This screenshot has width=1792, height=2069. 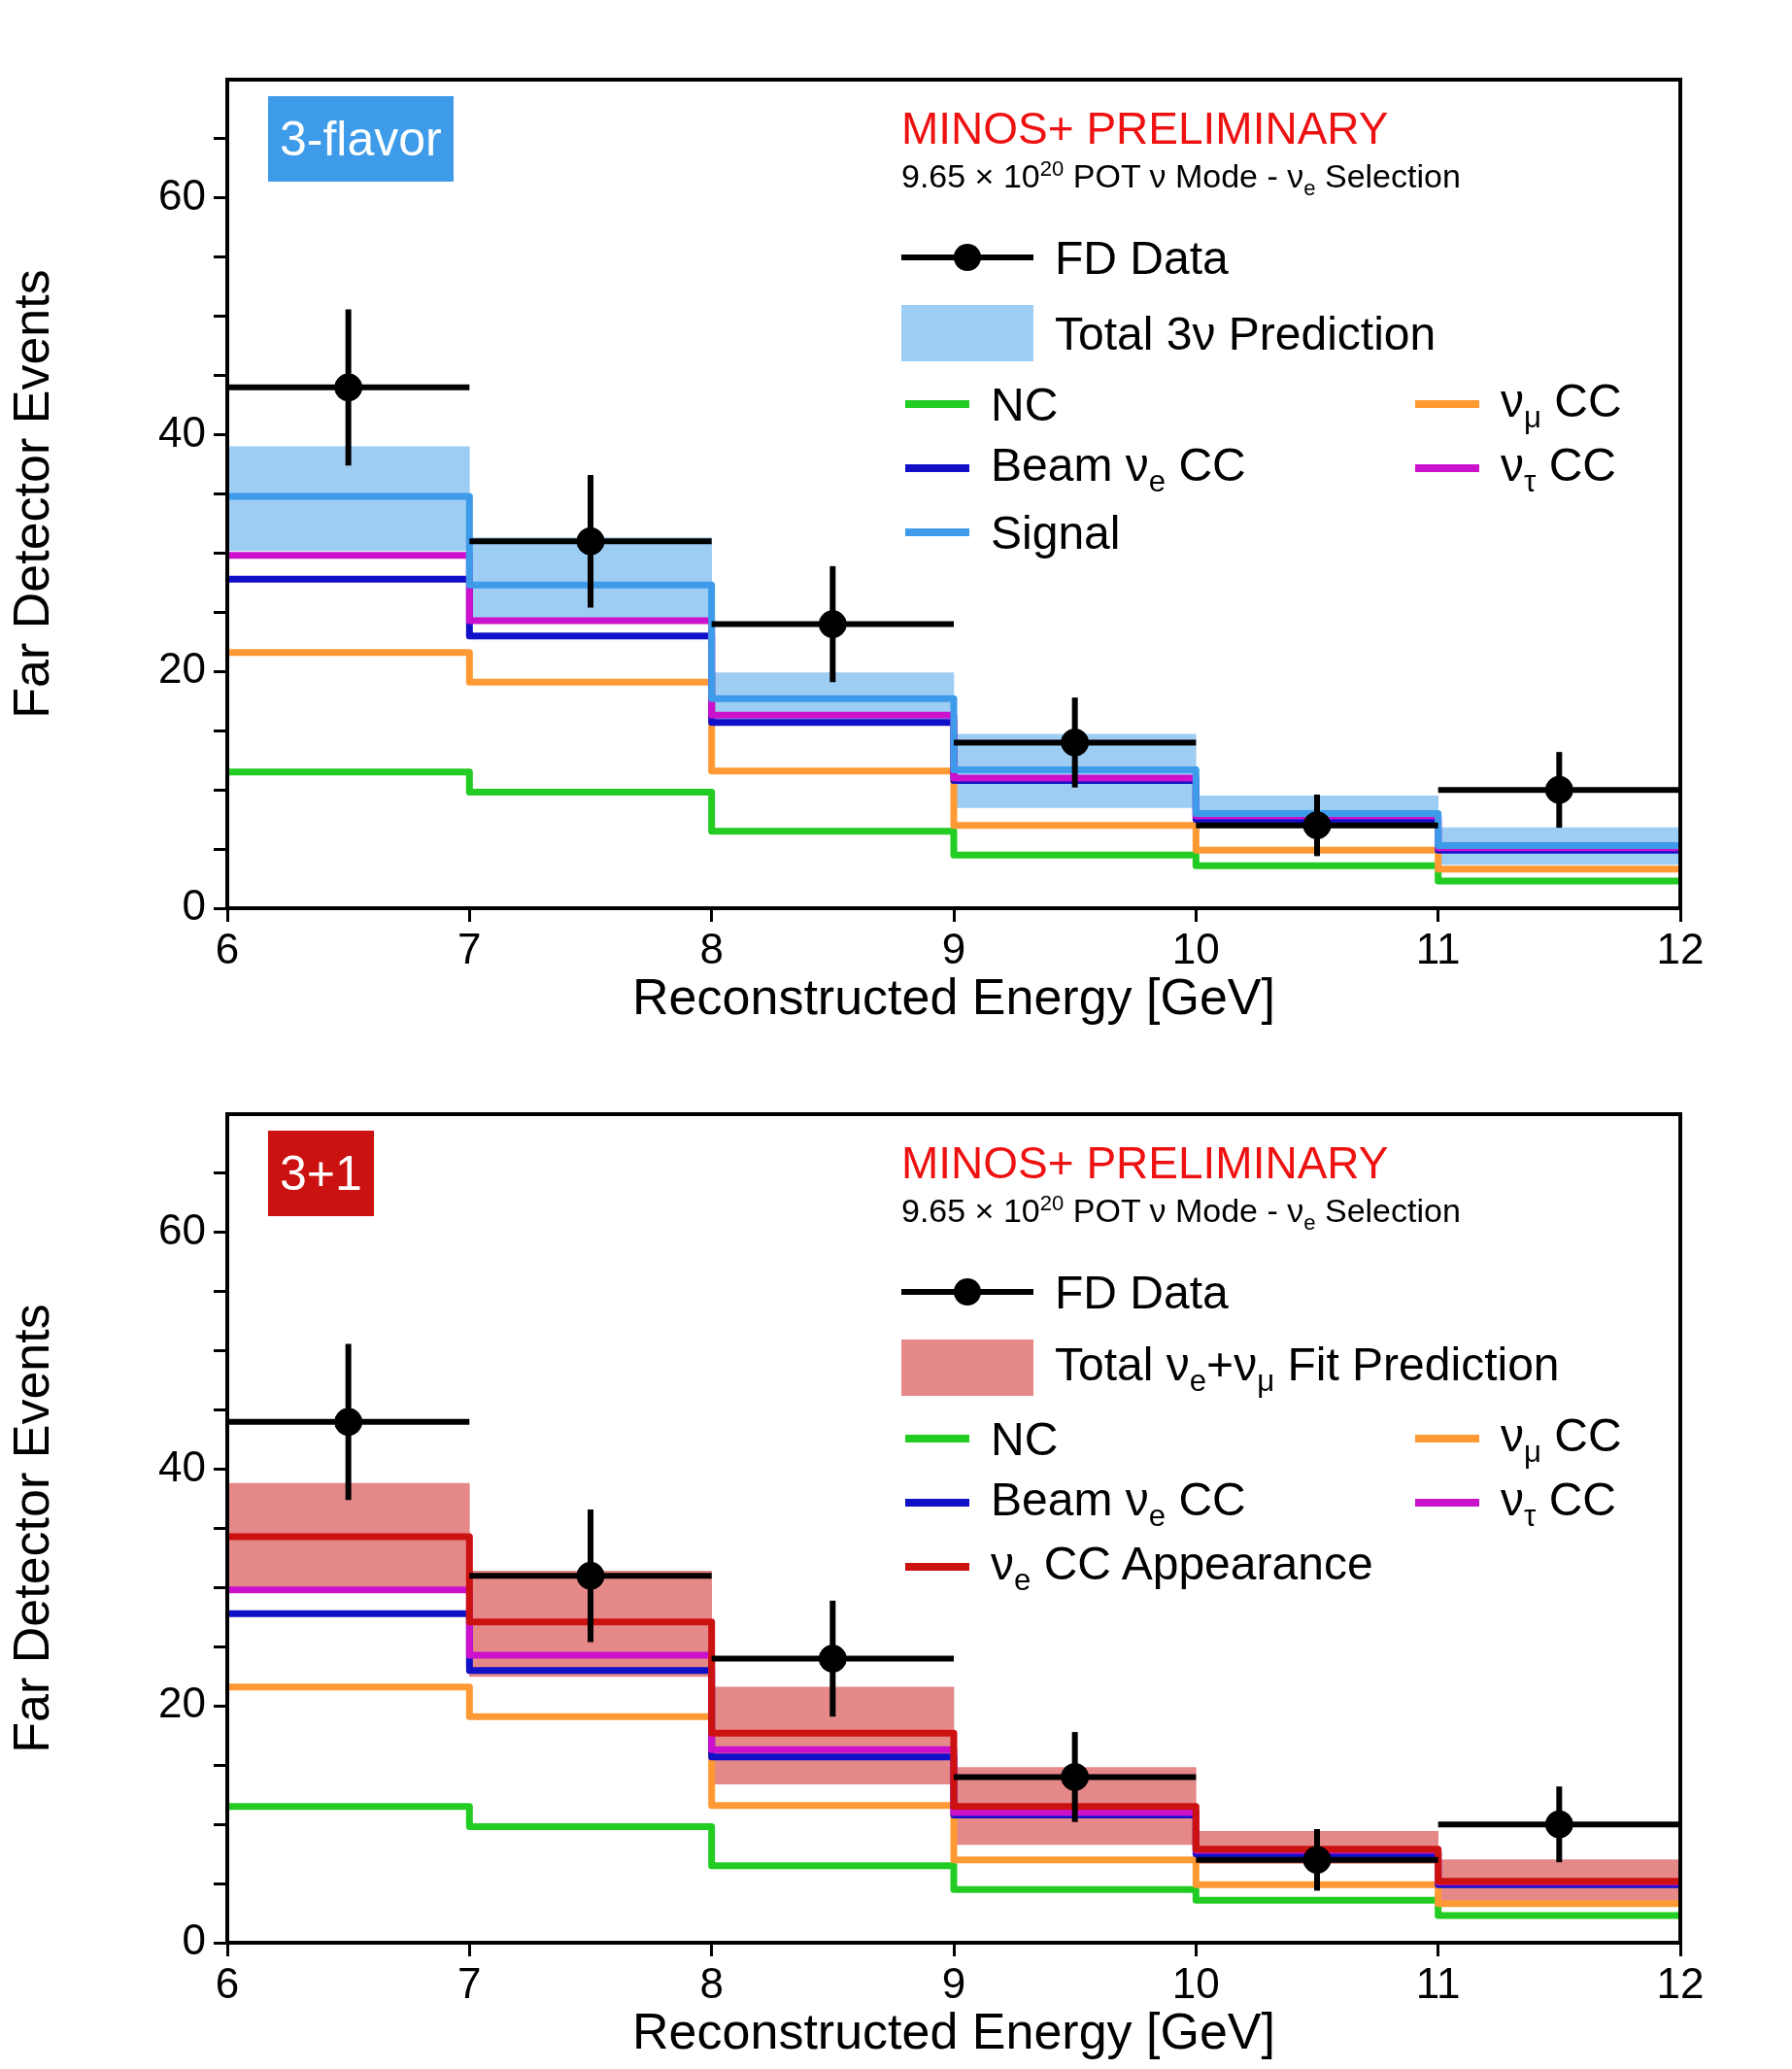 I want to click on legend-label: Signal, so click(x=1056, y=532).